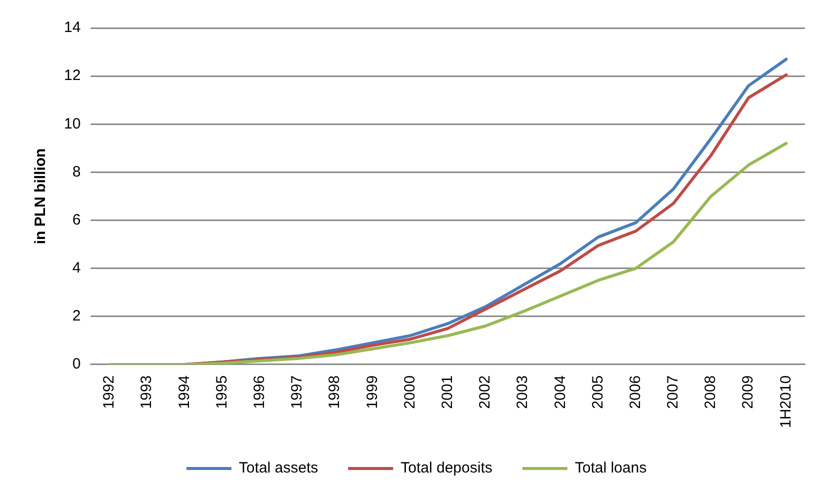 The image size is (833, 504). What do you see at coordinates (335, 392) in the screenshot?
I see `x-tick-label: 1998` at bounding box center [335, 392].